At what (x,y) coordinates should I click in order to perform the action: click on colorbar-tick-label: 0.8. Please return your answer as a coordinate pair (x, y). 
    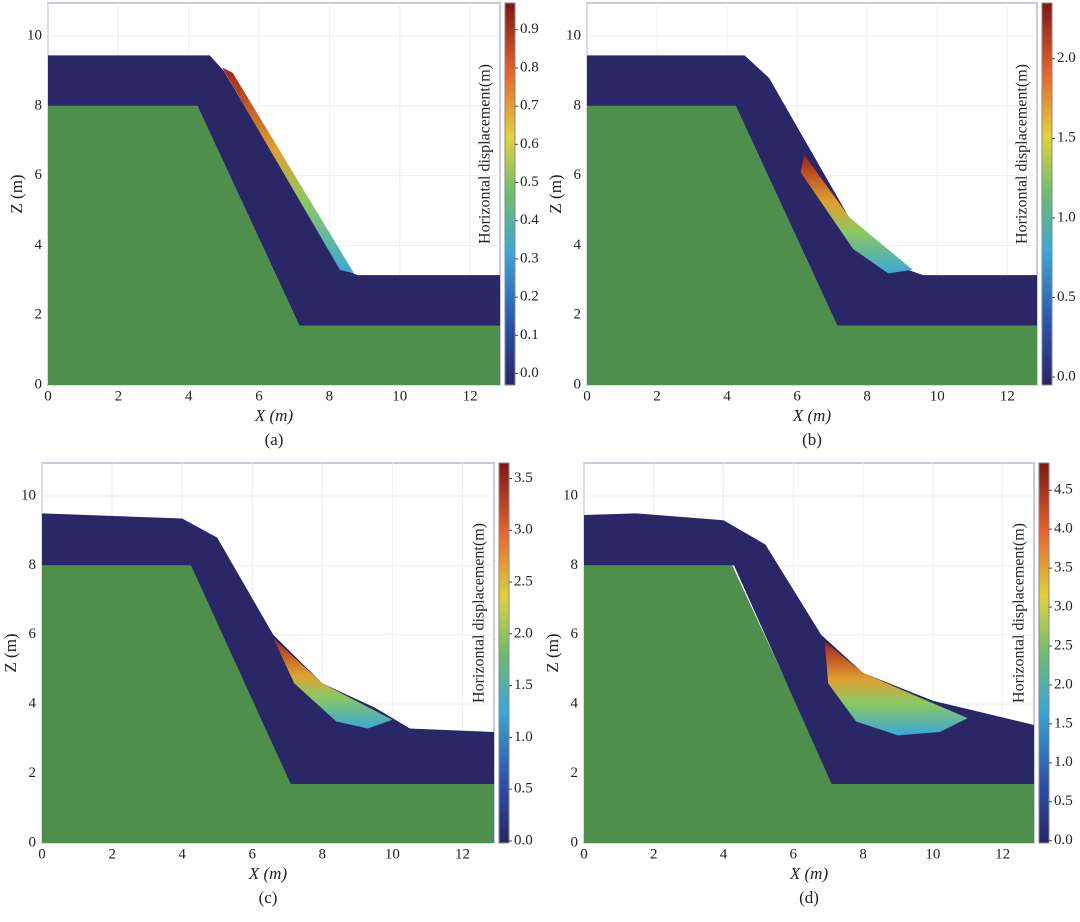
    Looking at the image, I should click on (529, 67).